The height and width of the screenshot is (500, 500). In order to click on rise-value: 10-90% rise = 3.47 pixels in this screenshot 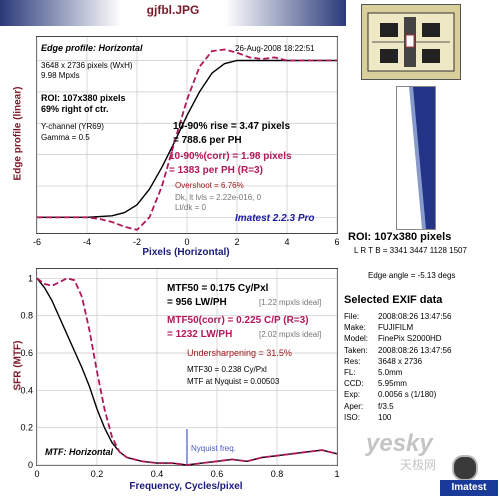, I will do `click(232, 126)`.